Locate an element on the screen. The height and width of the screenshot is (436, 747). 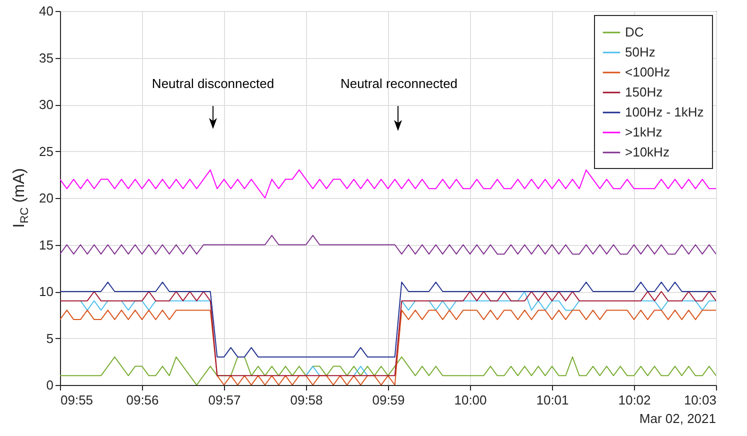
x-tick-label: 09:58 is located at coordinates (306, 400).